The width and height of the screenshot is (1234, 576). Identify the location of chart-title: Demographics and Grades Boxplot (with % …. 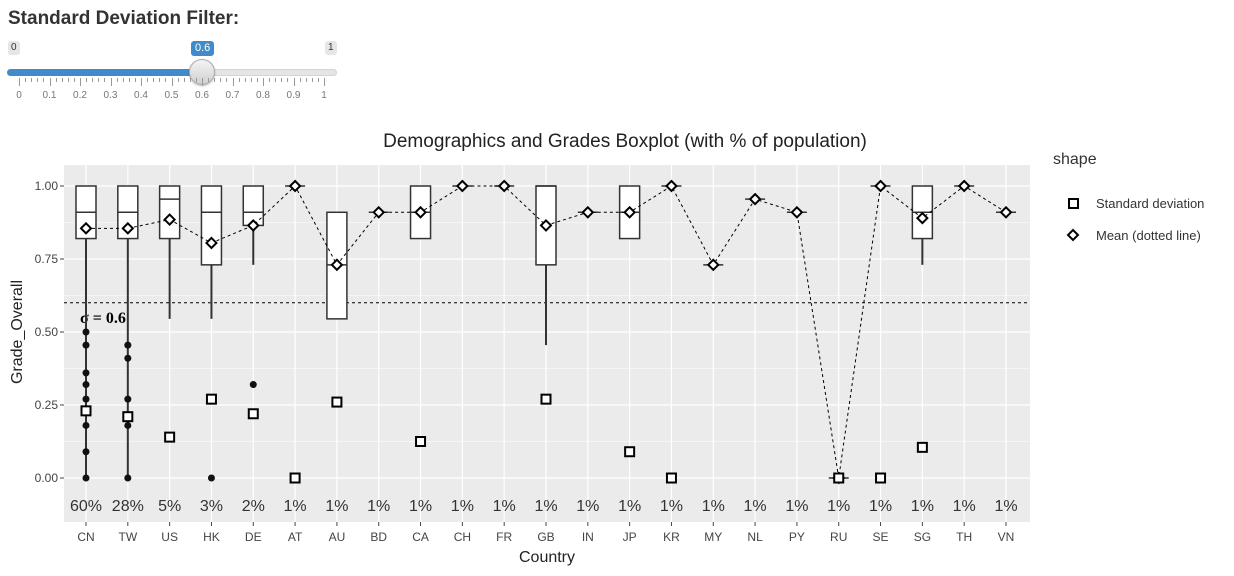
(625, 141).